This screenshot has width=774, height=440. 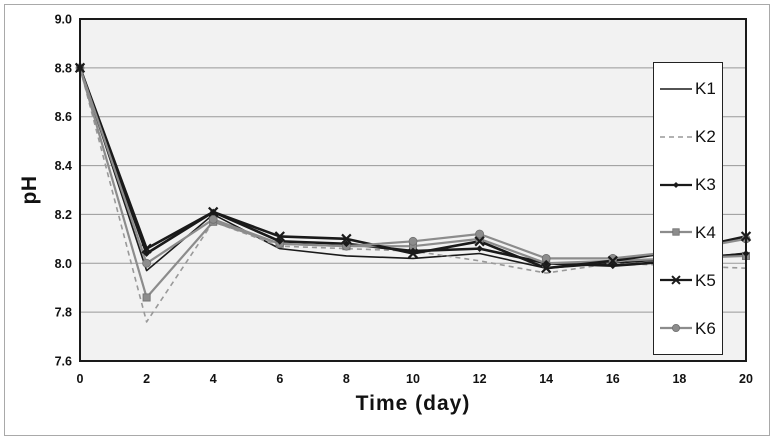 What do you see at coordinates (746, 379) in the screenshot?
I see `x-tick-label: 20` at bounding box center [746, 379].